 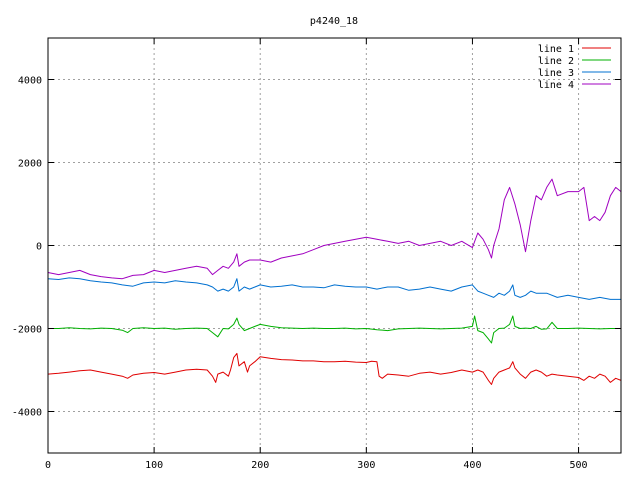 What do you see at coordinates (579, 465) in the screenshot?
I see `x-tick-label: 500` at bounding box center [579, 465].